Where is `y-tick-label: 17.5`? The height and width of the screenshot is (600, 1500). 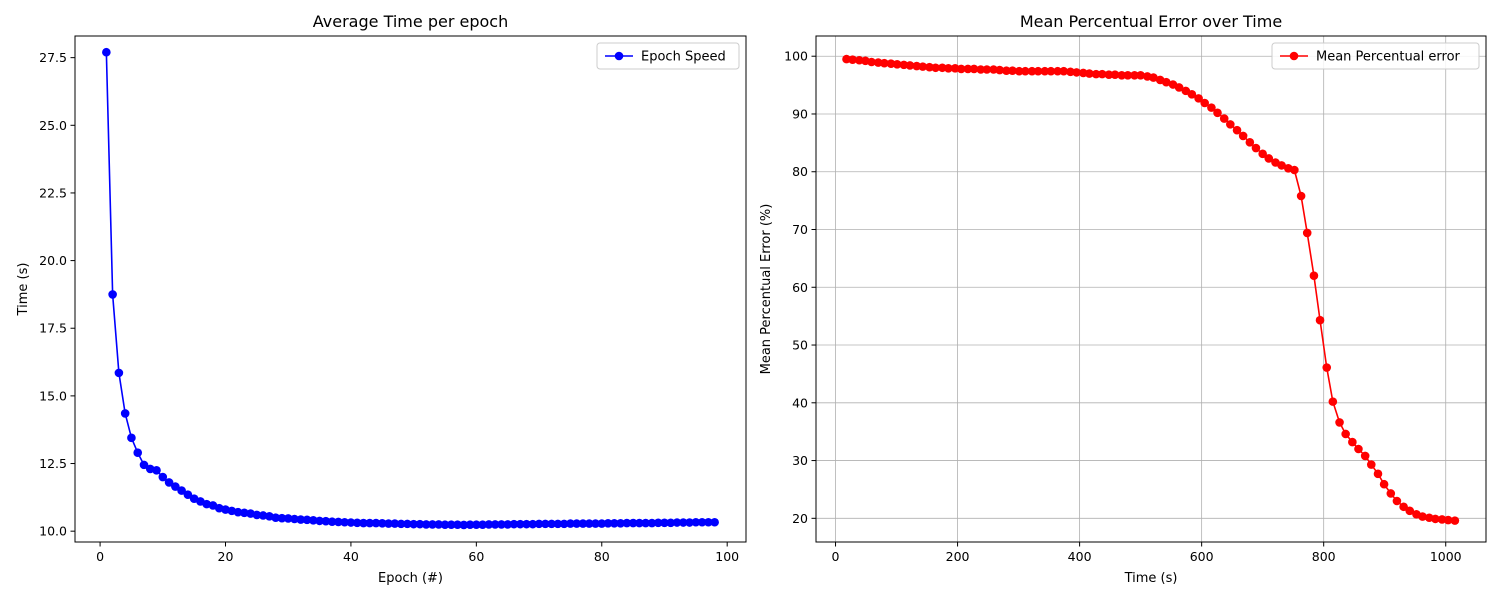
y-tick-label: 17.5 is located at coordinates (53, 328).